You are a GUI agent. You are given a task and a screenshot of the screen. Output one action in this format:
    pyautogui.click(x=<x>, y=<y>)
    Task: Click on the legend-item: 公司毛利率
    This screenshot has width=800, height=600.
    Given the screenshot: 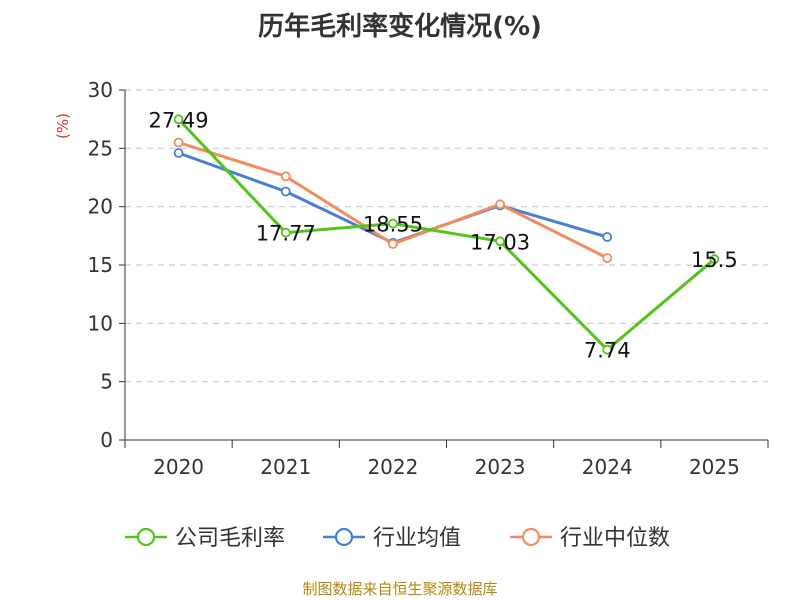 What is the action you would take?
    pyautogui.click(x=205, y=538)
    